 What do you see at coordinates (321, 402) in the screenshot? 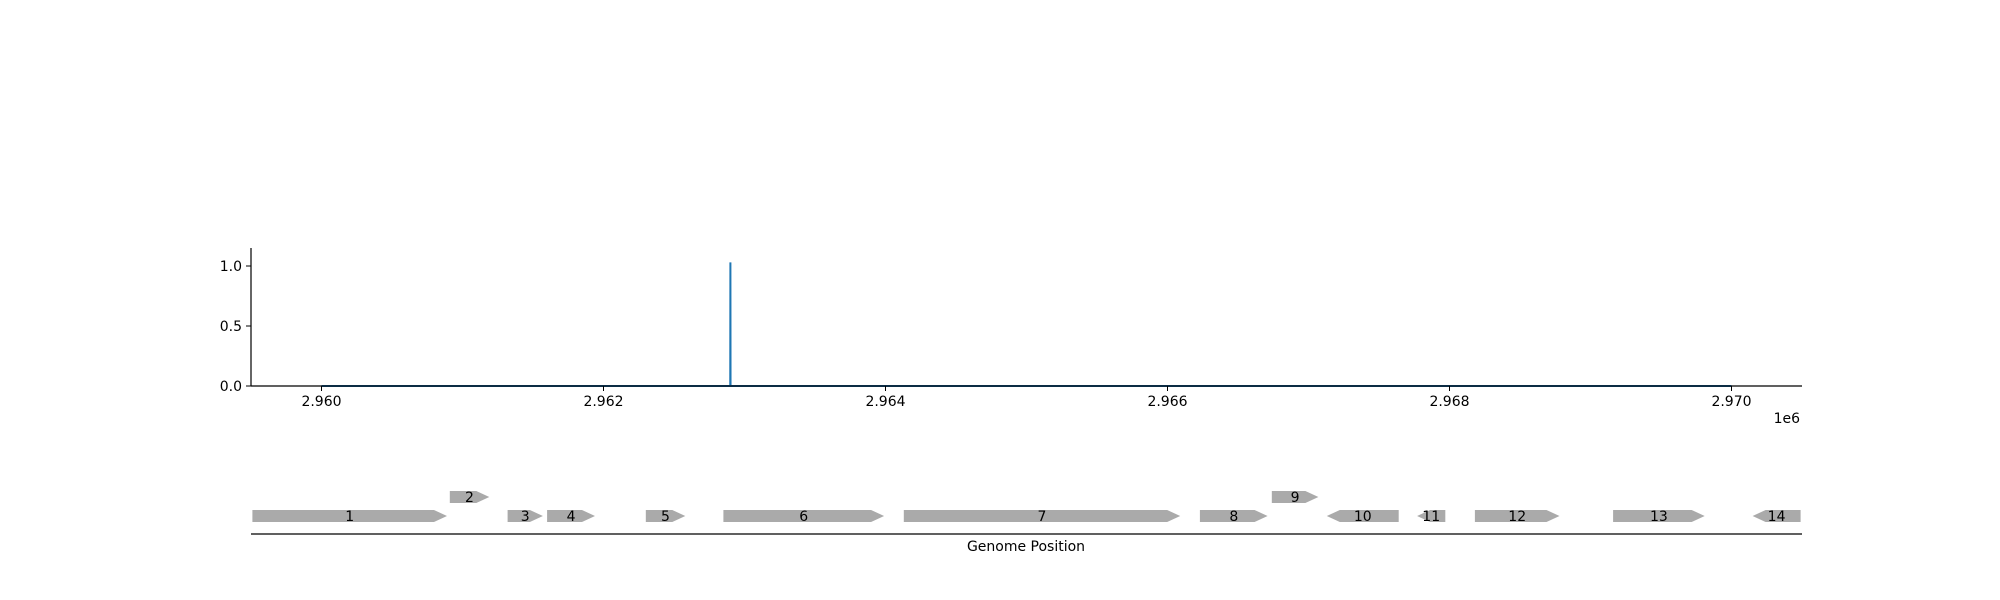
I see `x-tick-label: 2.960` at bounding box center [321, 402].